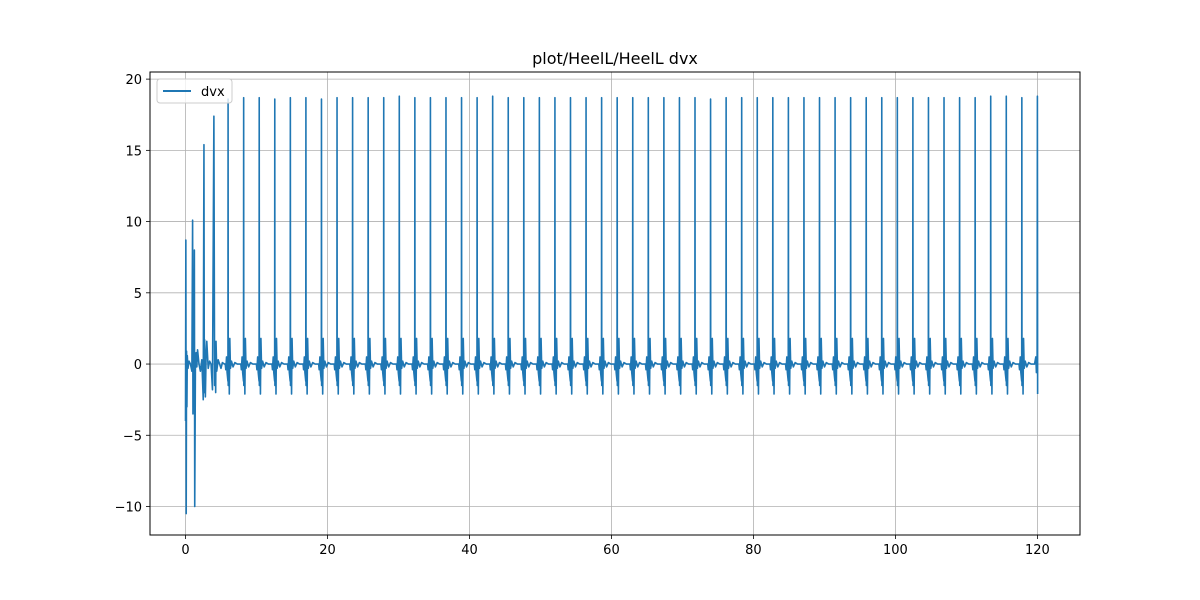 This screenshot has height=600, width=1200. Describe the element at coordinates (327, 550) in the screenshot. I see `x-tick-label: 20` at that location.